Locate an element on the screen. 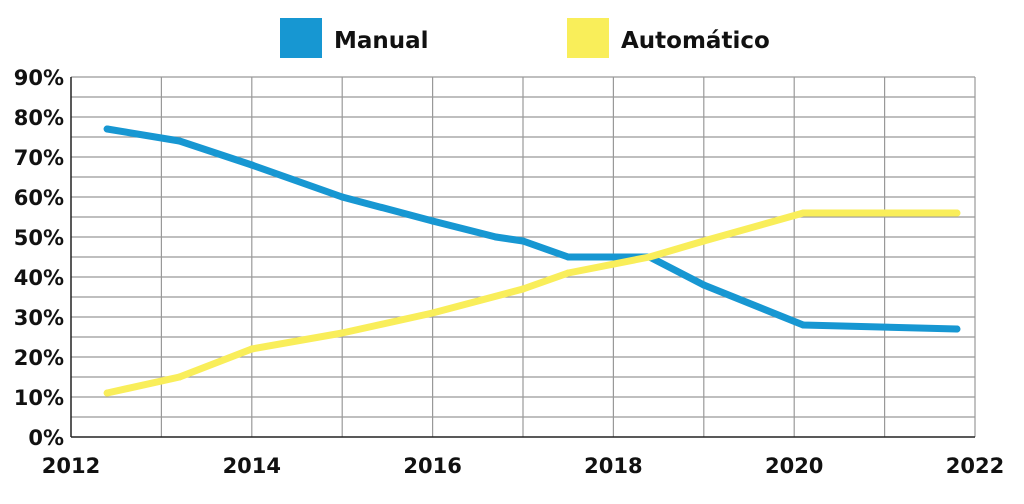 The width and height of the screenshot is (1024, 504). x-tick-label: 2018 is located at coordinates (613, 466).